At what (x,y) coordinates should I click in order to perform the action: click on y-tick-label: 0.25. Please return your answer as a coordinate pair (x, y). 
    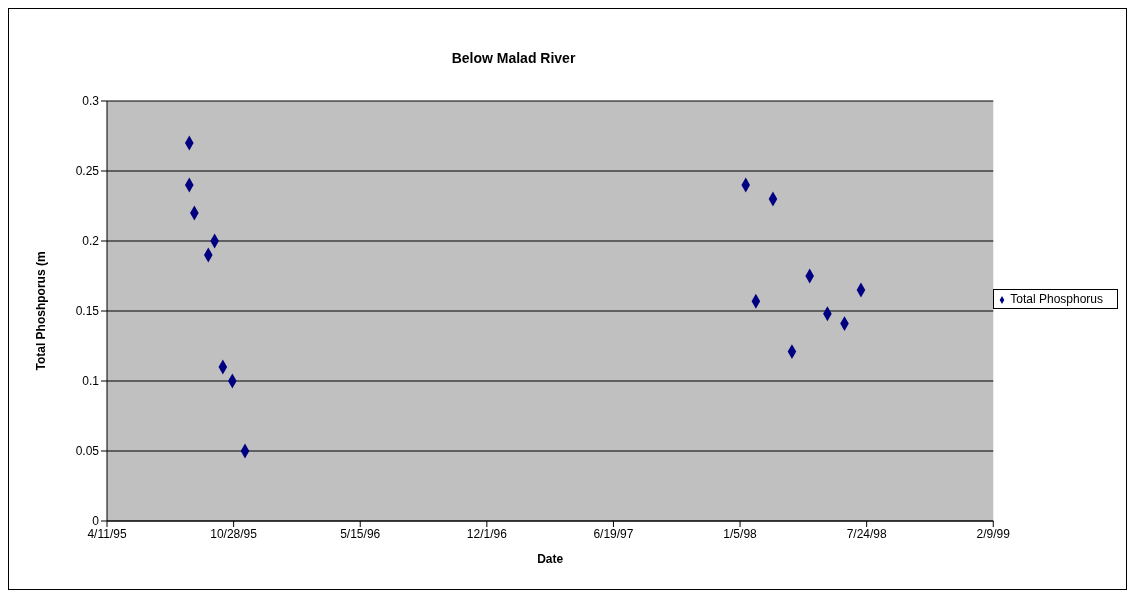
    Looking at the image, I should click on (87, 171).